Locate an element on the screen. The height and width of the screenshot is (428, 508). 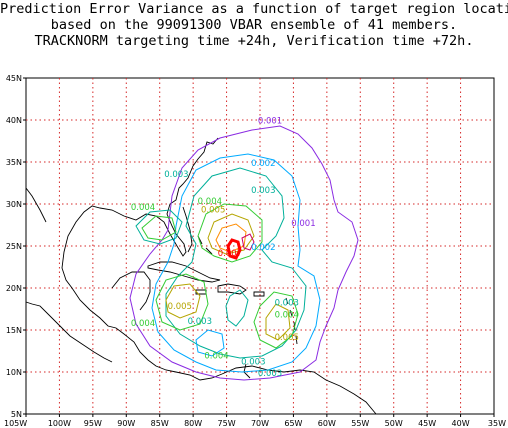
lon-tick-label: 35W is located at coordinates (497, 423).